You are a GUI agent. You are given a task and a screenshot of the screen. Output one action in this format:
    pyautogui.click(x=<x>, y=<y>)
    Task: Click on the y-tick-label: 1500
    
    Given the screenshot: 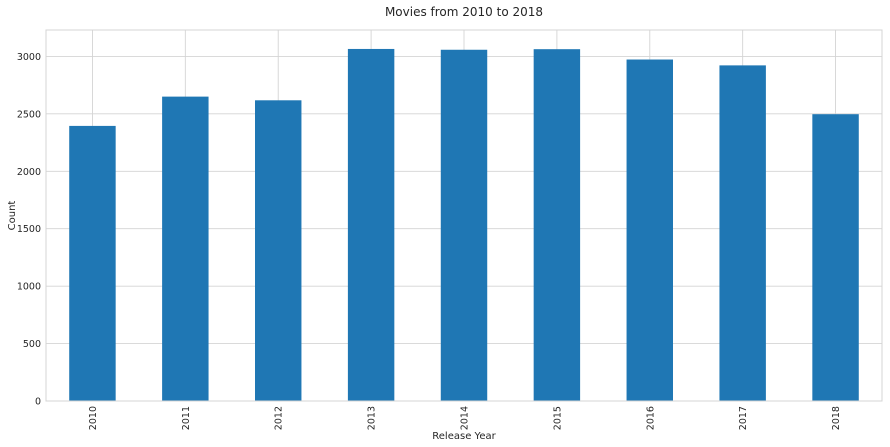 What is the action you would take?
    pyautogui.click(x=29, y=229)
    